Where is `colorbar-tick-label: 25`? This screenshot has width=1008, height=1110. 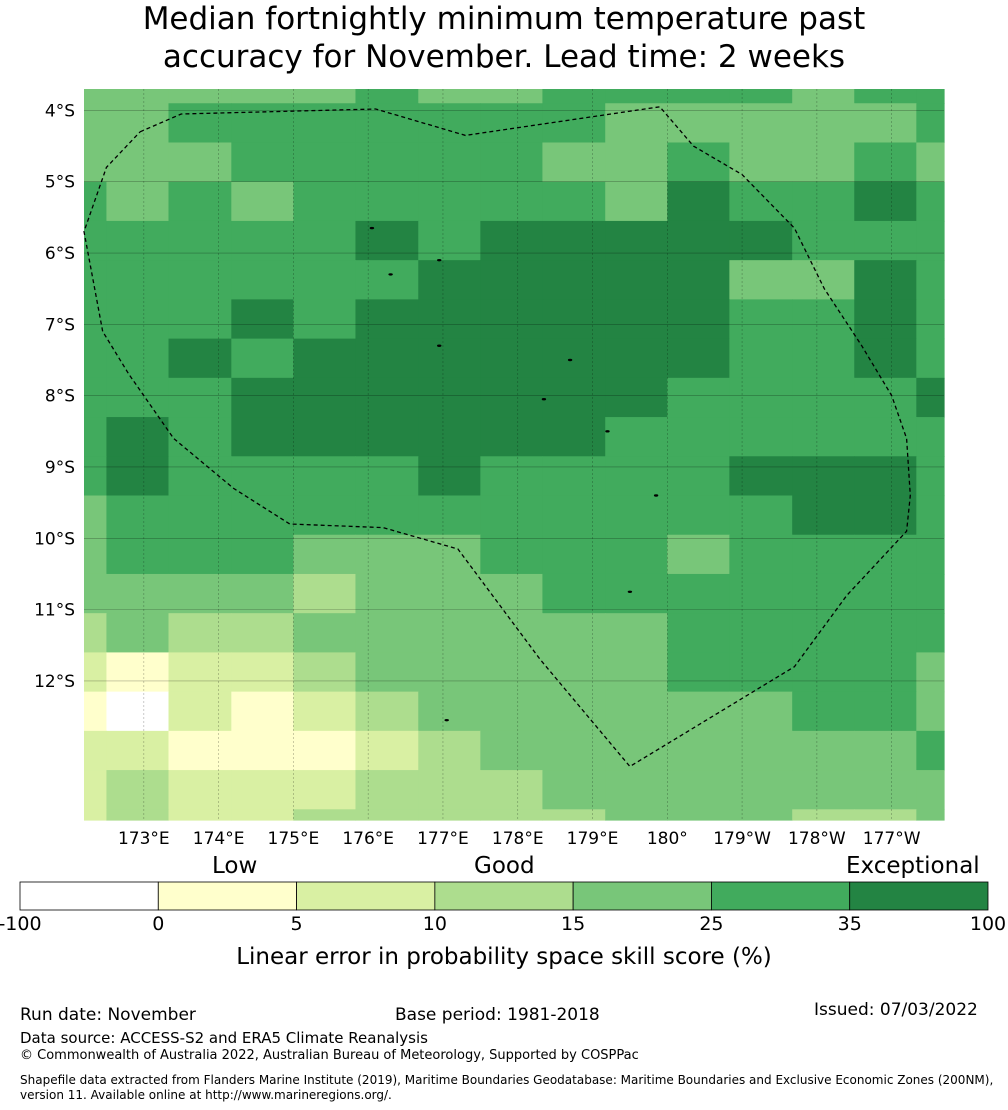 colorbar-tick-label: 25 is located at coordinates (711, 924).